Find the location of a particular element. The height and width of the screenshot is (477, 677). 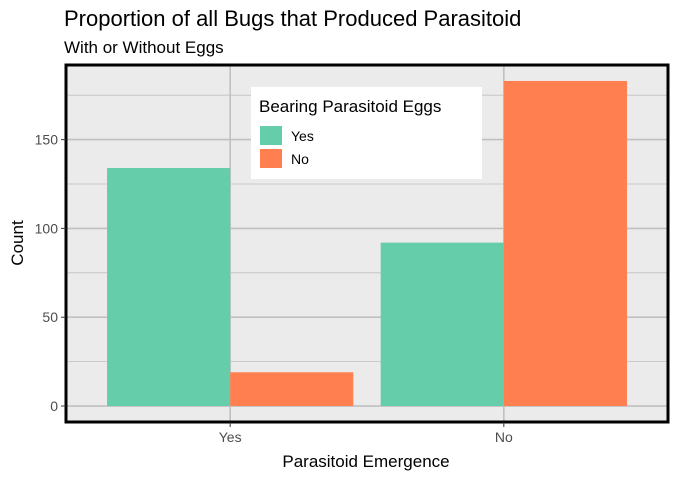

x-tick-label: Yes is located at coordinates (230, 437).